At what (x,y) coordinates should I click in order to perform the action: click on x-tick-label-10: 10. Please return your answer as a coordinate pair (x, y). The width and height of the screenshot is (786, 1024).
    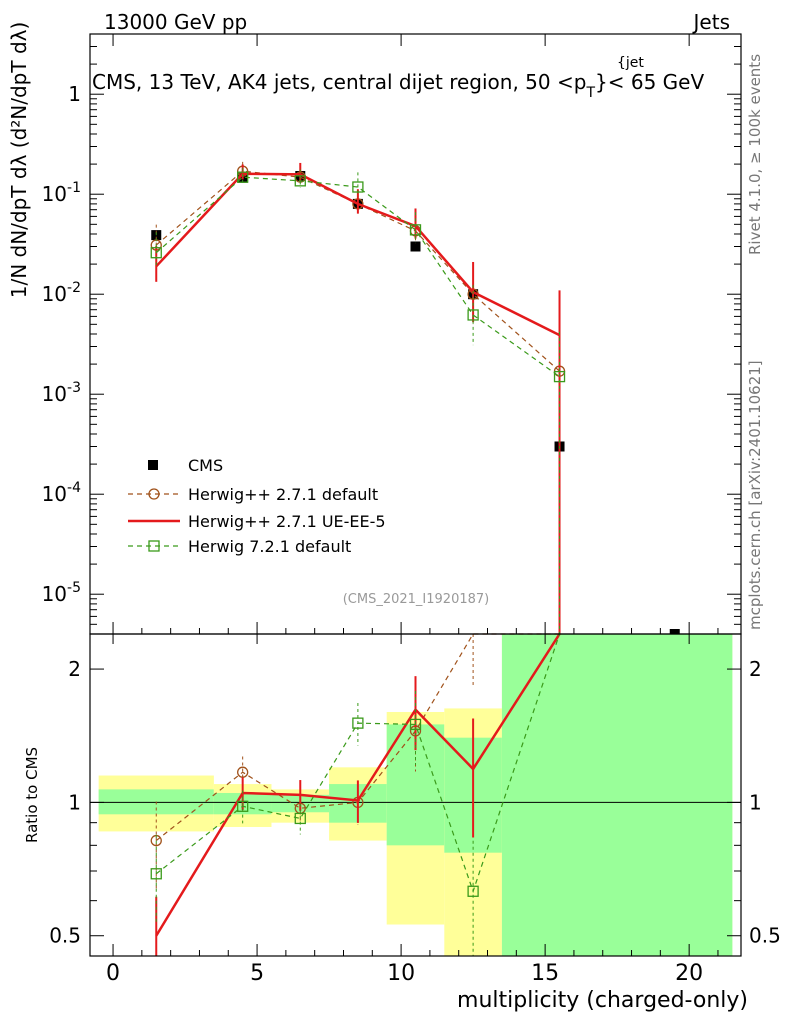
    Looking at the image, I should click on (401, 973).